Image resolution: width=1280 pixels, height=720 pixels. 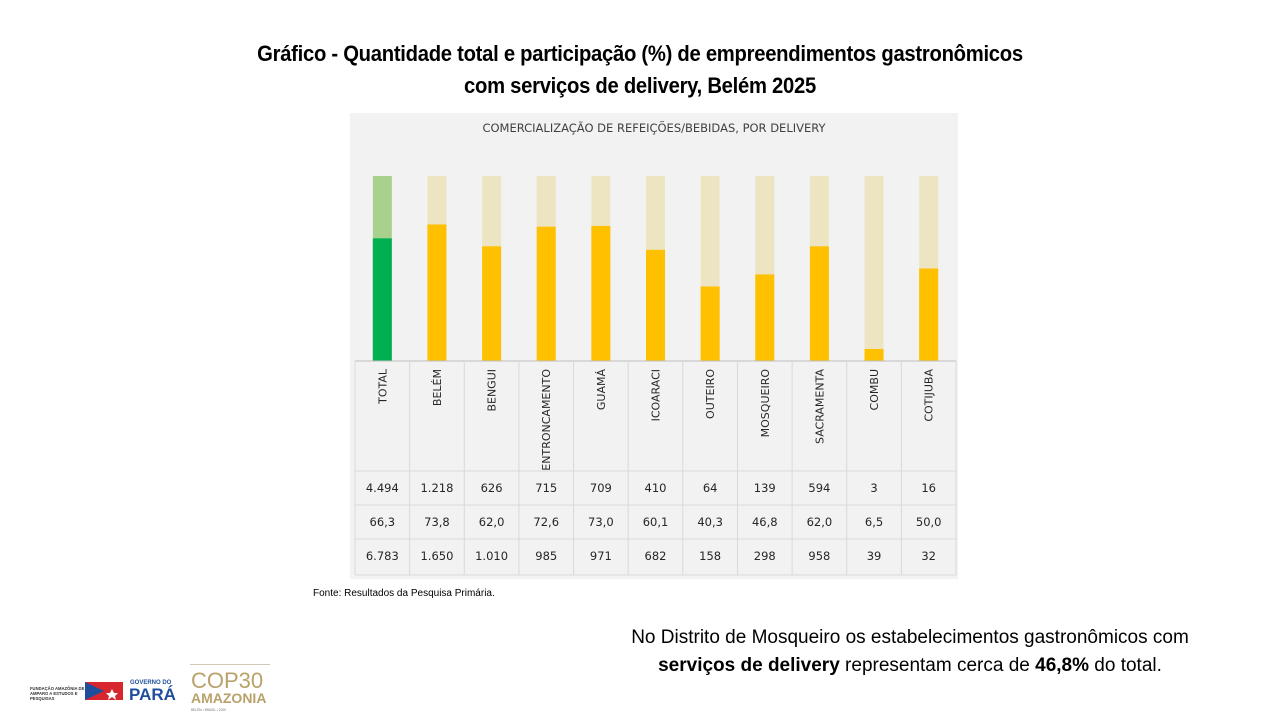 What do you see at coordinates (230, 664) in the screenshot?
I see `cop30-top-rule` at bounding box center [230, 664].